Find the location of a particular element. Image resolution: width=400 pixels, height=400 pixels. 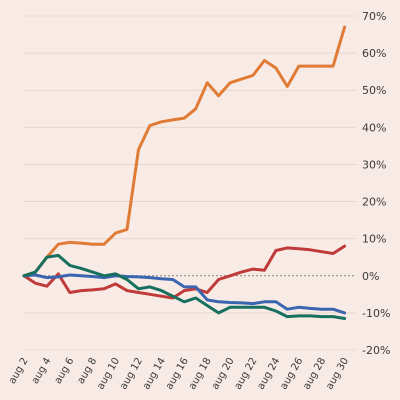

y-tick-label: 20% is located at coordinates (374, 202).